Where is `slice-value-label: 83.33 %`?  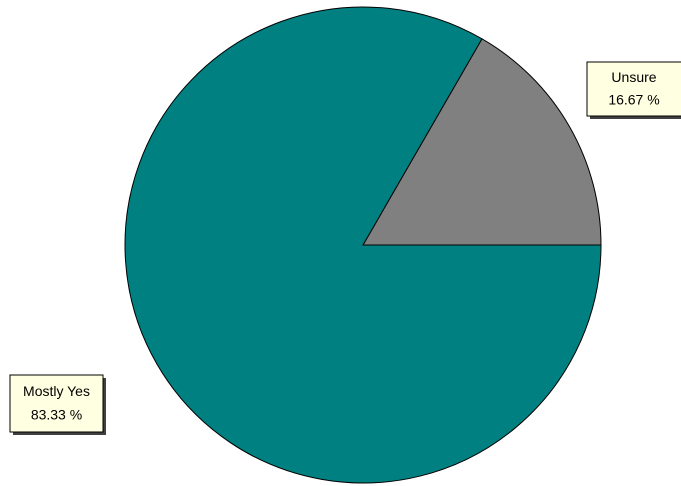
slice-value-label: 83.33 % is located at coordinates (56, 415).